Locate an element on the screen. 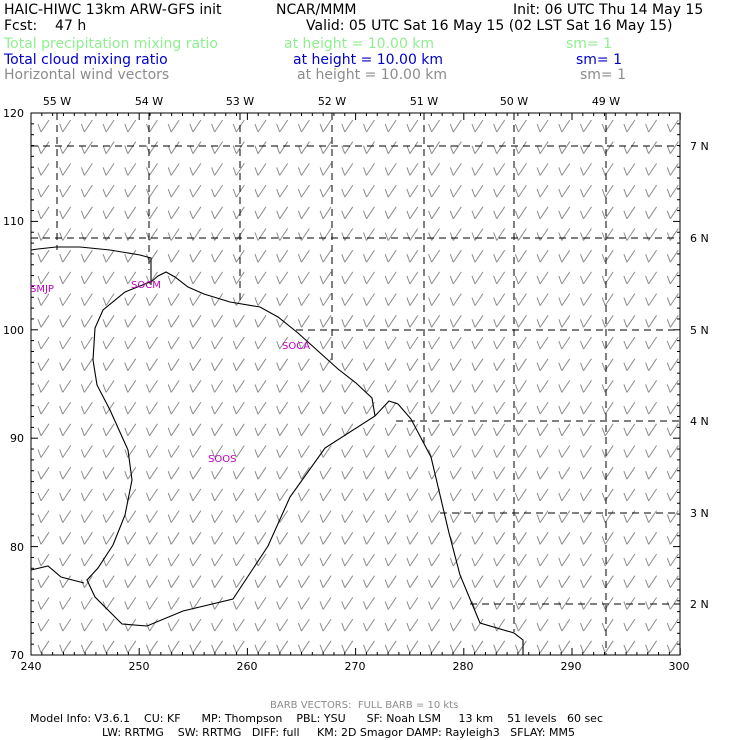 This screenshot has width=740, height=740. lon-label-52w: 52 W is located at coordinates (332, 101).